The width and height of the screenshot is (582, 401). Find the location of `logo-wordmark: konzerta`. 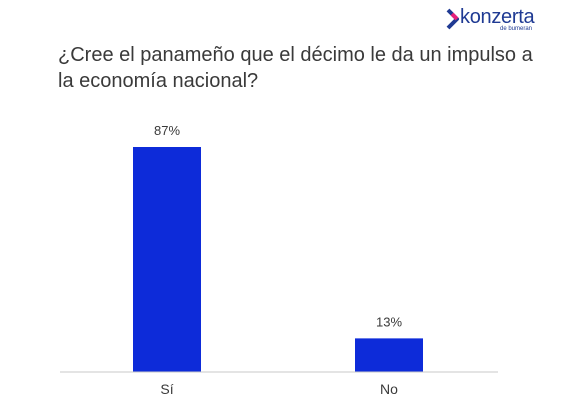

logo-wordmark: konzerta is located at coordinates (497, 17).